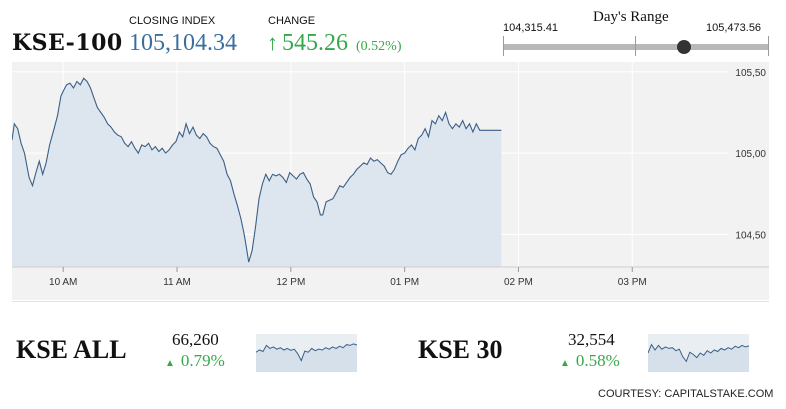 This screenshot has height=409, width=786. What do you see at coordinates (565, 363) in the screenshot?
I see `kse-30-up-arrow-icon: ▲` at bounding box center [565, 363].